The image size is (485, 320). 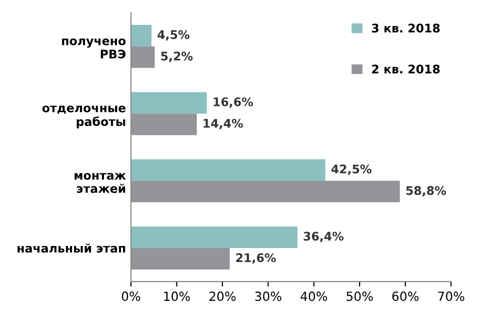 I want to click on legend-label: 3 кв. 2018, so click(x=406, y=28).